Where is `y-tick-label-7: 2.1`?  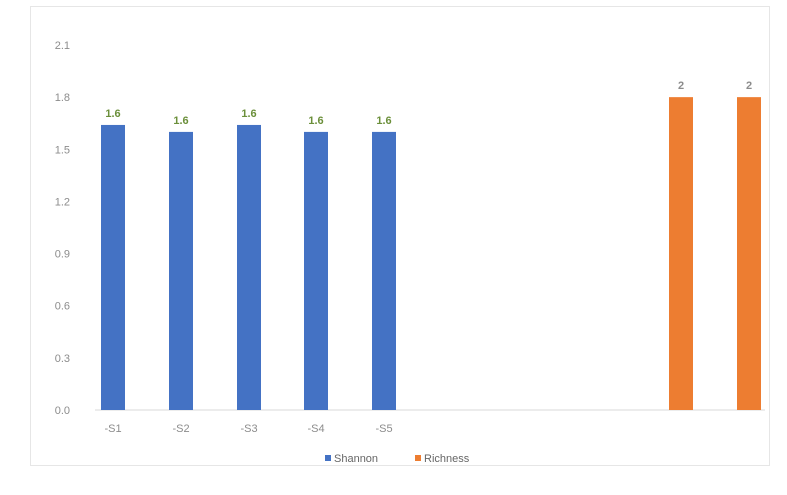 y-tick-label-7: 2.1 is located at coordinates (62, 46).